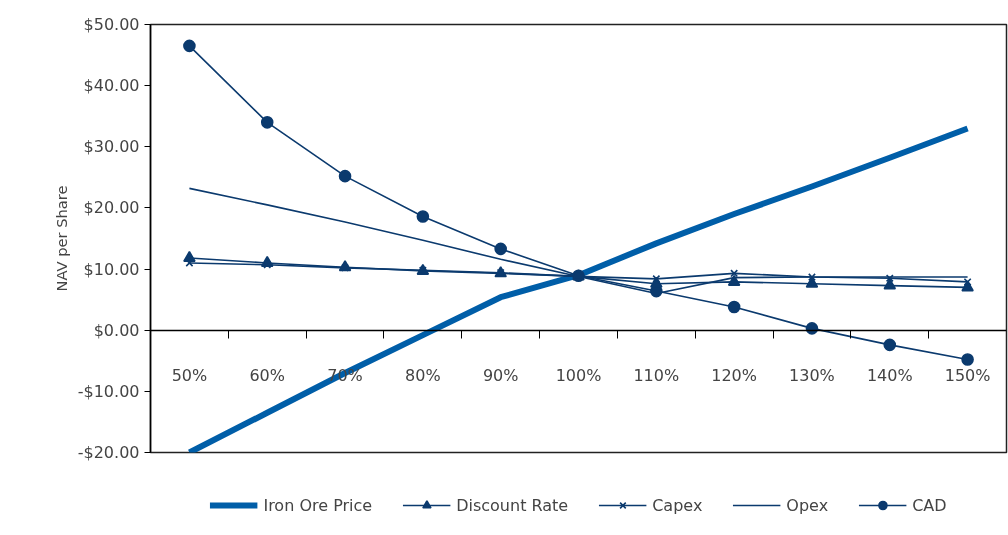 The image size is (1008, 535). Describe the element at coordinates (423, 376) in the screenshot. I see `x-tick-label: 80%` at that location.